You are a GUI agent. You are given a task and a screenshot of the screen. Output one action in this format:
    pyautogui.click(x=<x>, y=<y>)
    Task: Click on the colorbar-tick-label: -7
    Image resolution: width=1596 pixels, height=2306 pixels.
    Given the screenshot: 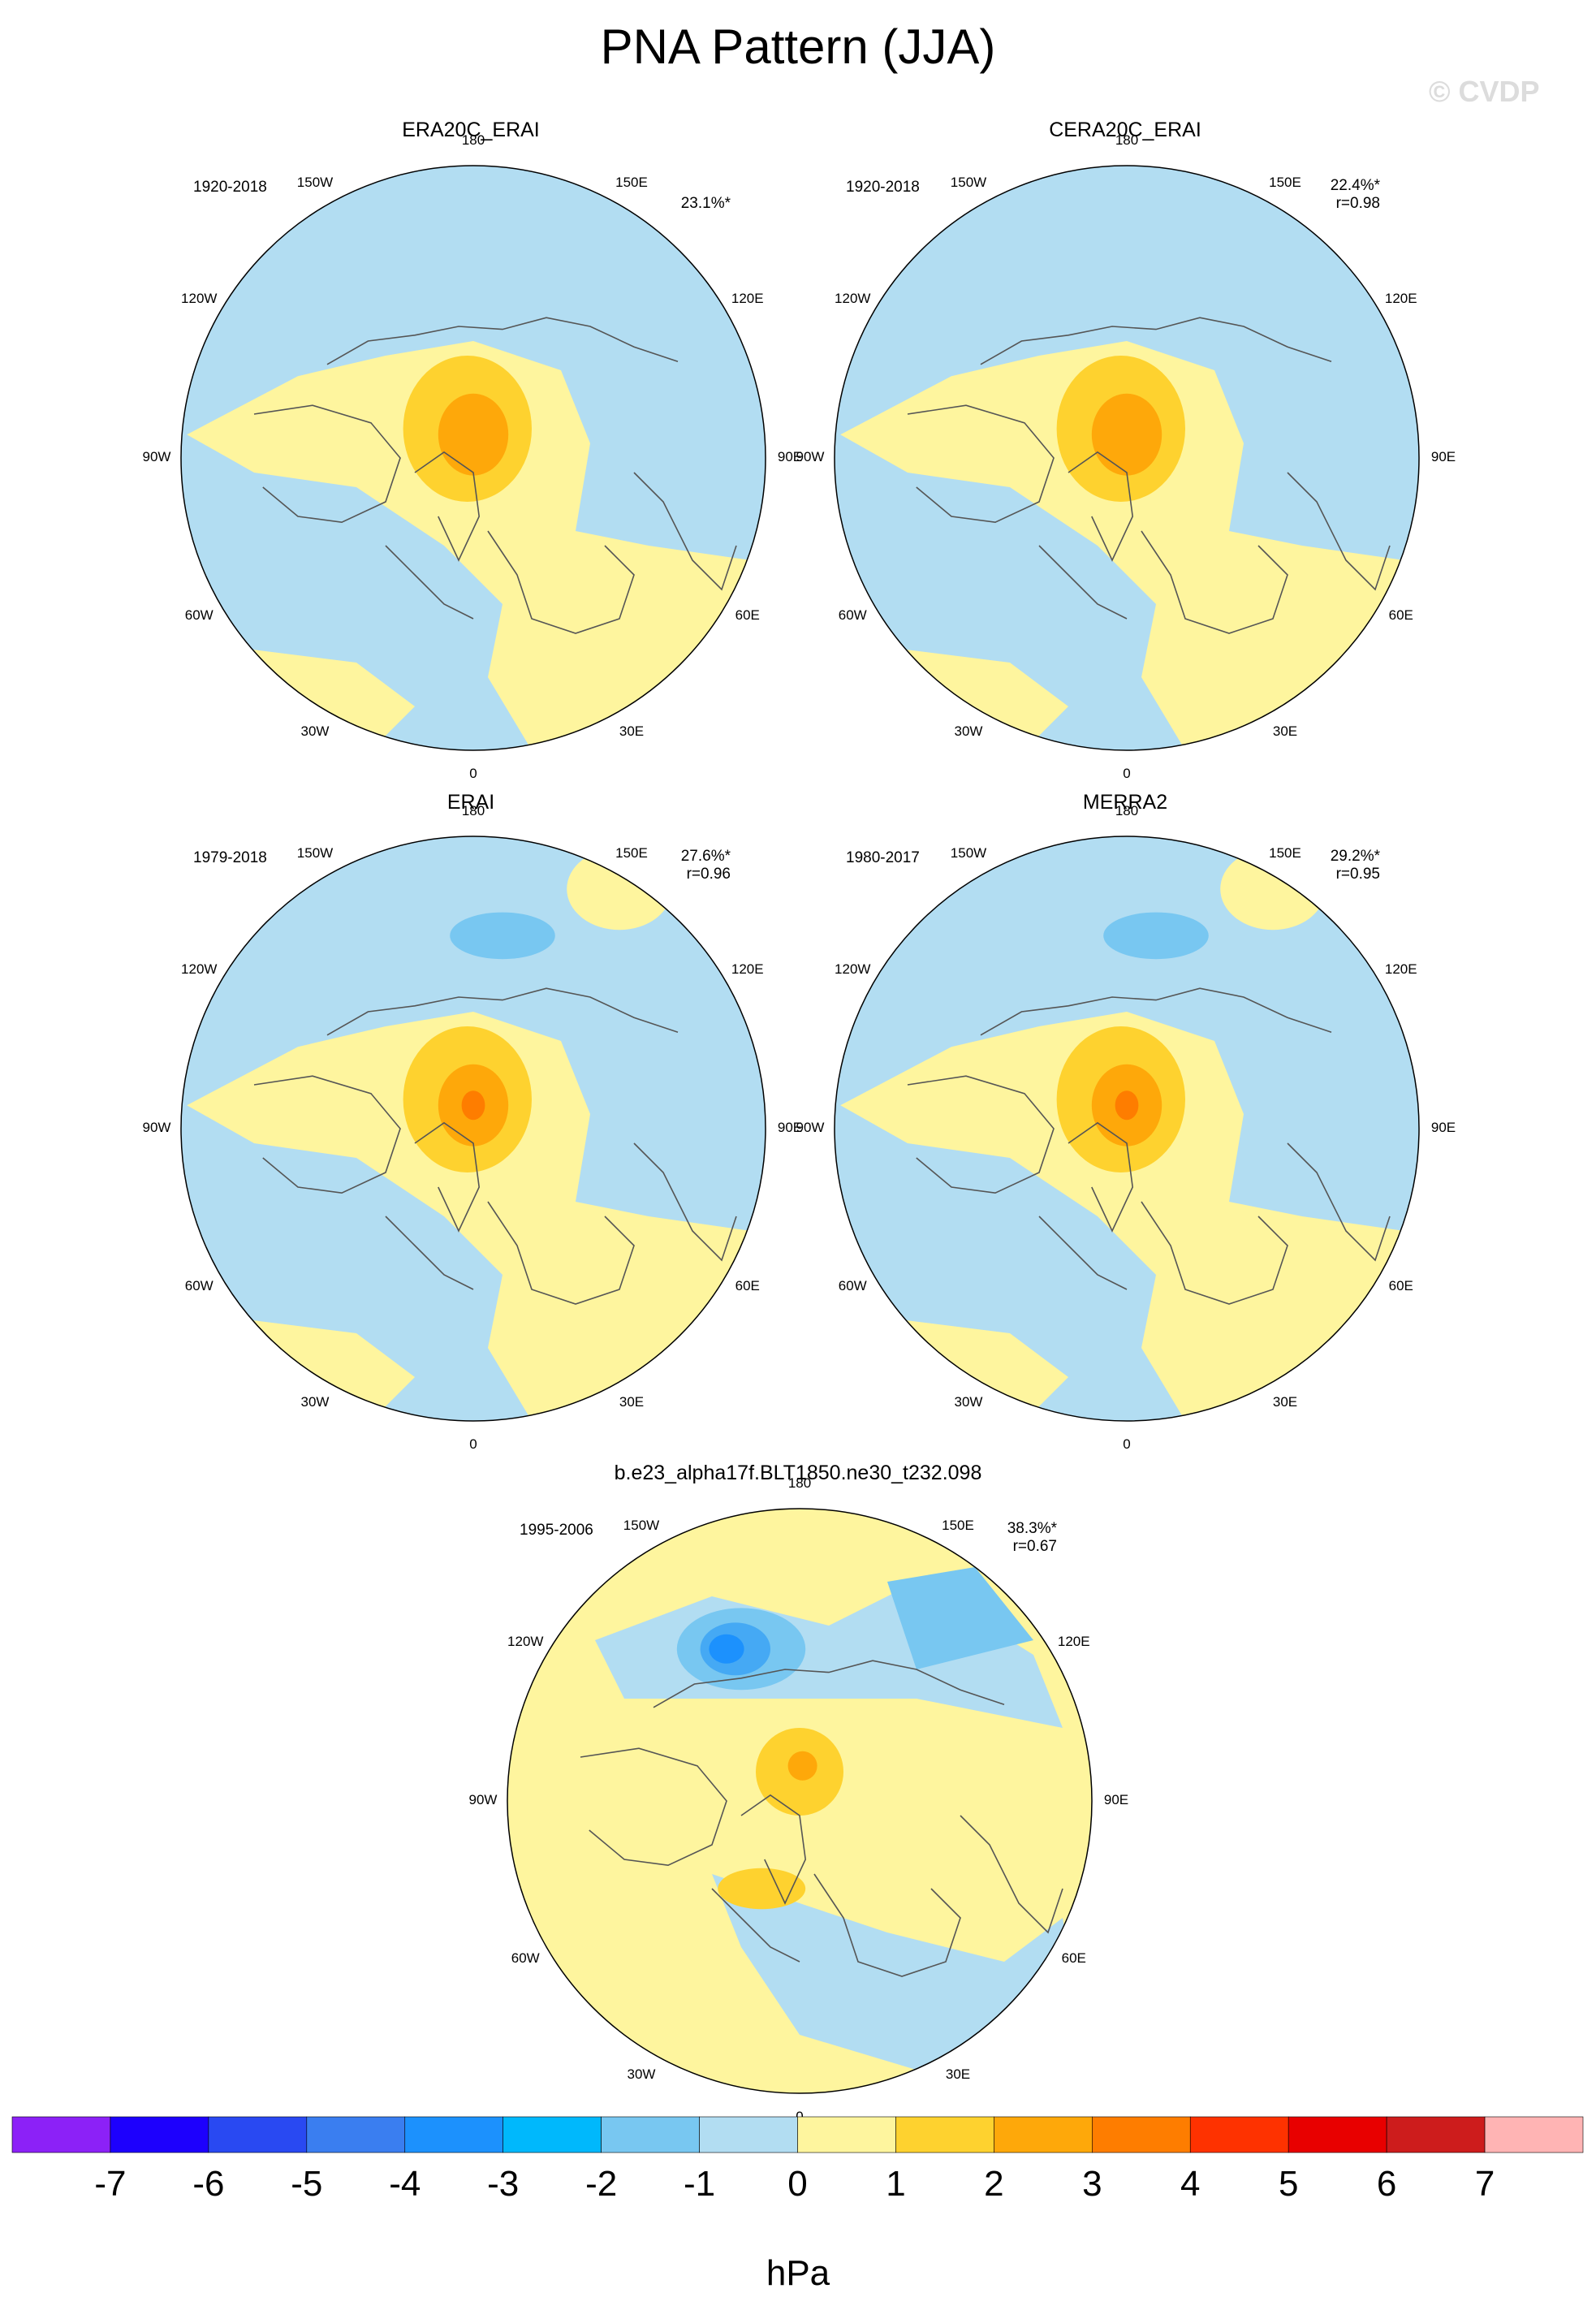 What is the action you would take?
    pyautogui.click(x=111, y=2184)
    